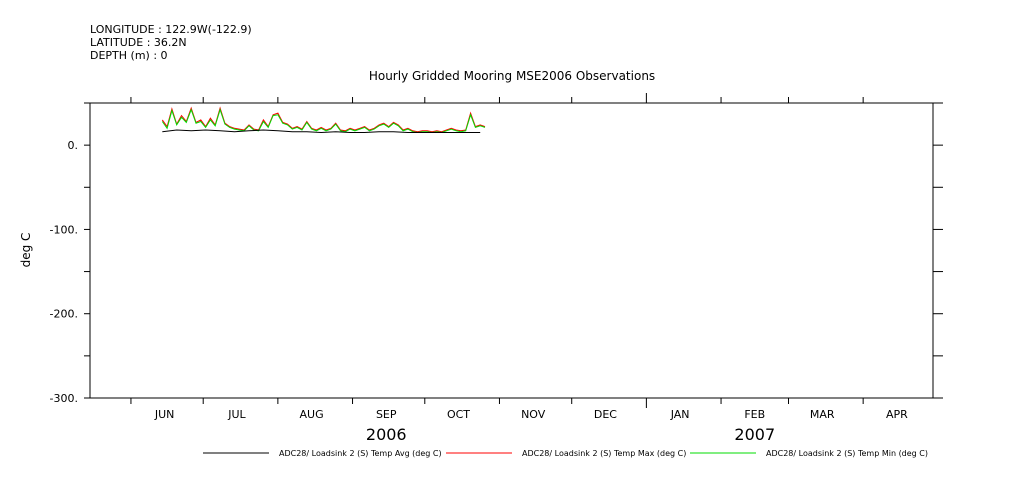  What do you see at coordinates (26, 250) in the screenshot?
I see `y-axis-label: deg C` at bounding box center [26, 250].